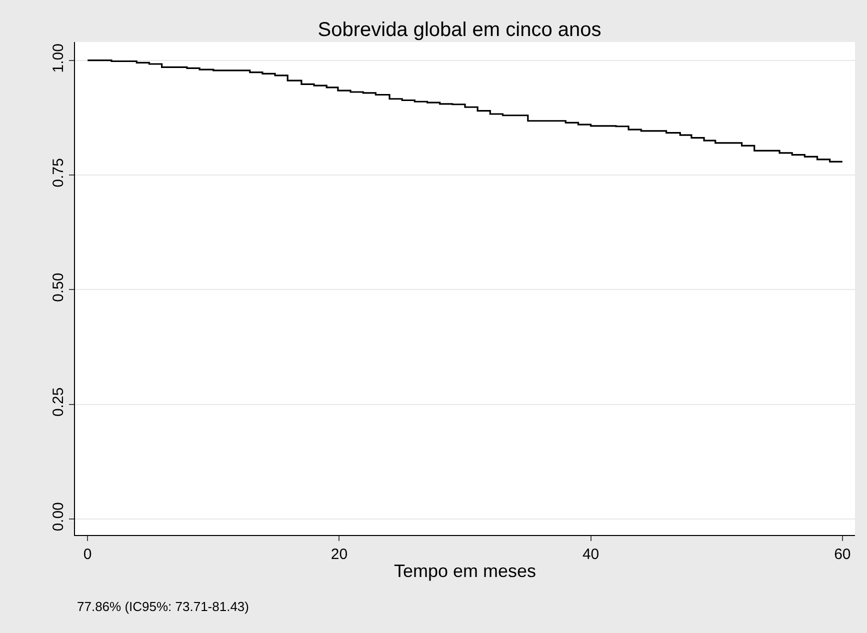  I want to click on y-tick-label: 0.75, so click(58, 173).